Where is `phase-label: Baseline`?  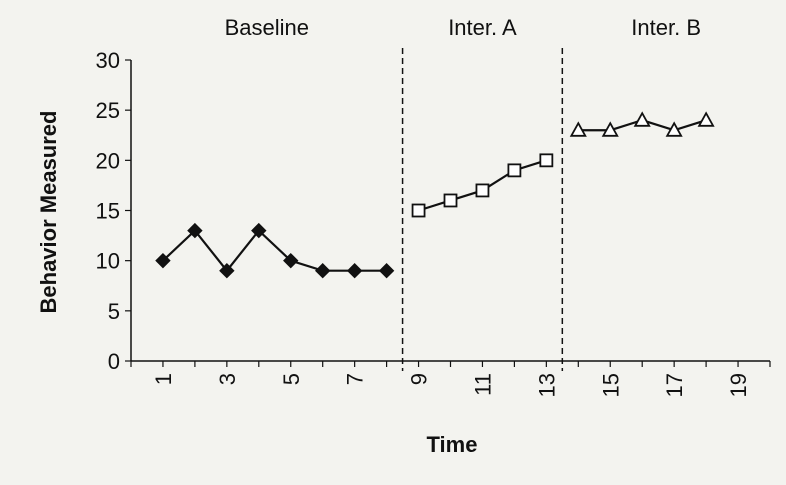 phase-label: Baseline is located at coordinates (267, 27).